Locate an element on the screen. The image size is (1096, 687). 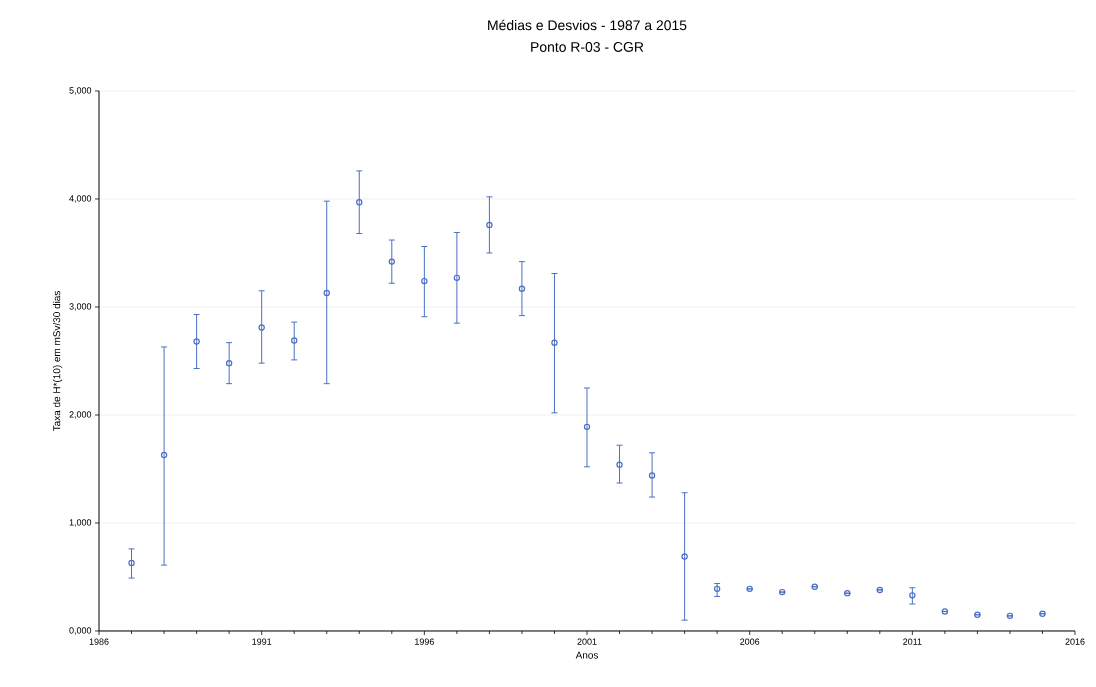
y-tick-label: 5,000 is located at coordinates (80, 91).